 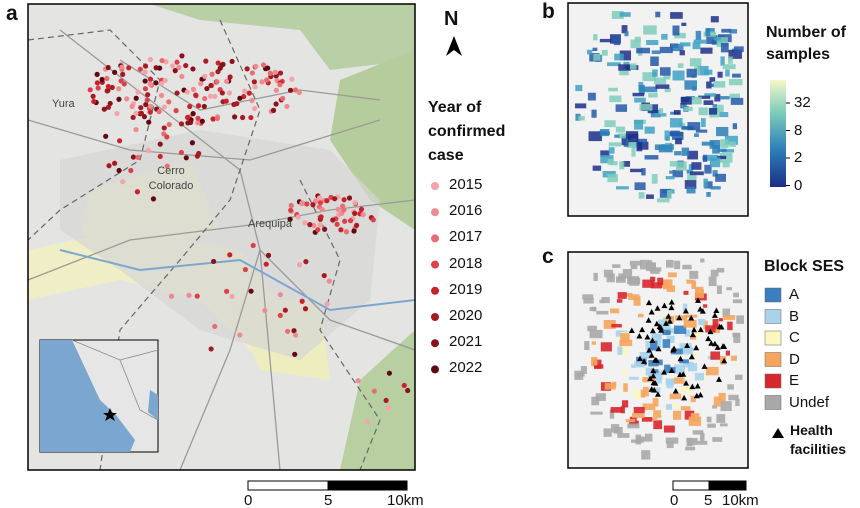 I want to click on north-arrow, so click(x=454, y=46).